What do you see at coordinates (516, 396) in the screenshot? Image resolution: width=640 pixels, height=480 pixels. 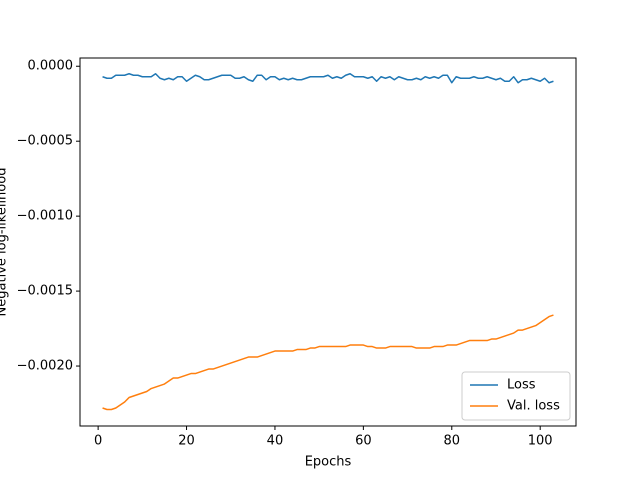 I see `legend-box` at bounding box center [516, 396].